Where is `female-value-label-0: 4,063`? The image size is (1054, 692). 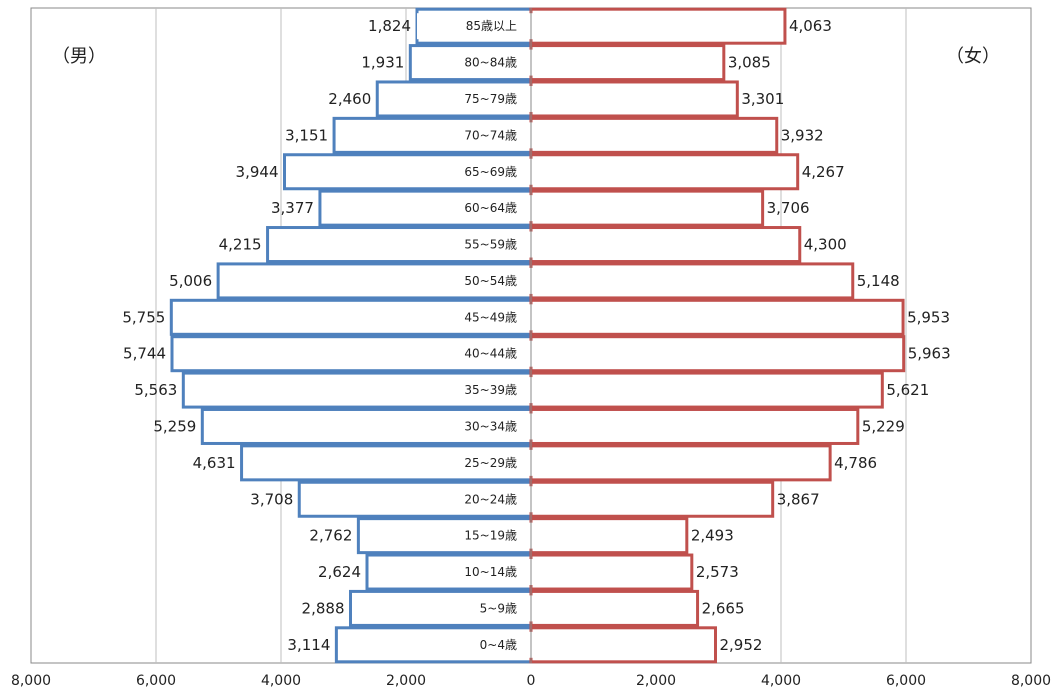
female-value-label-0: 4,063 is located at coordinates (810, 26).